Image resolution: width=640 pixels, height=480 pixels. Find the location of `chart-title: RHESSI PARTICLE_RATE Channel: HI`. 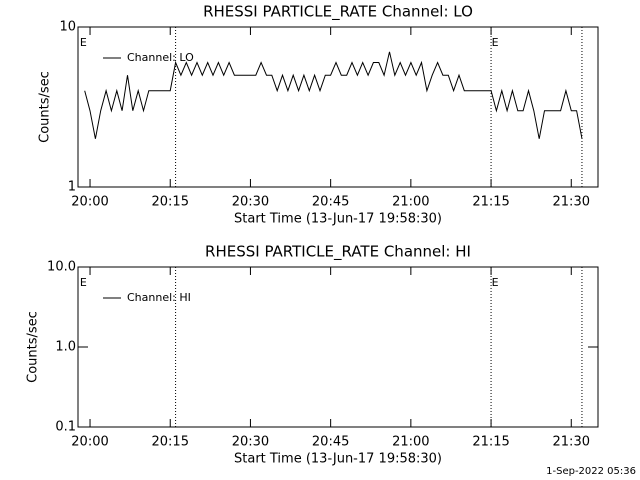

chart-title: RHESSI PARTICLE_RATE Channel: HI is located at coordinates (338, 252).